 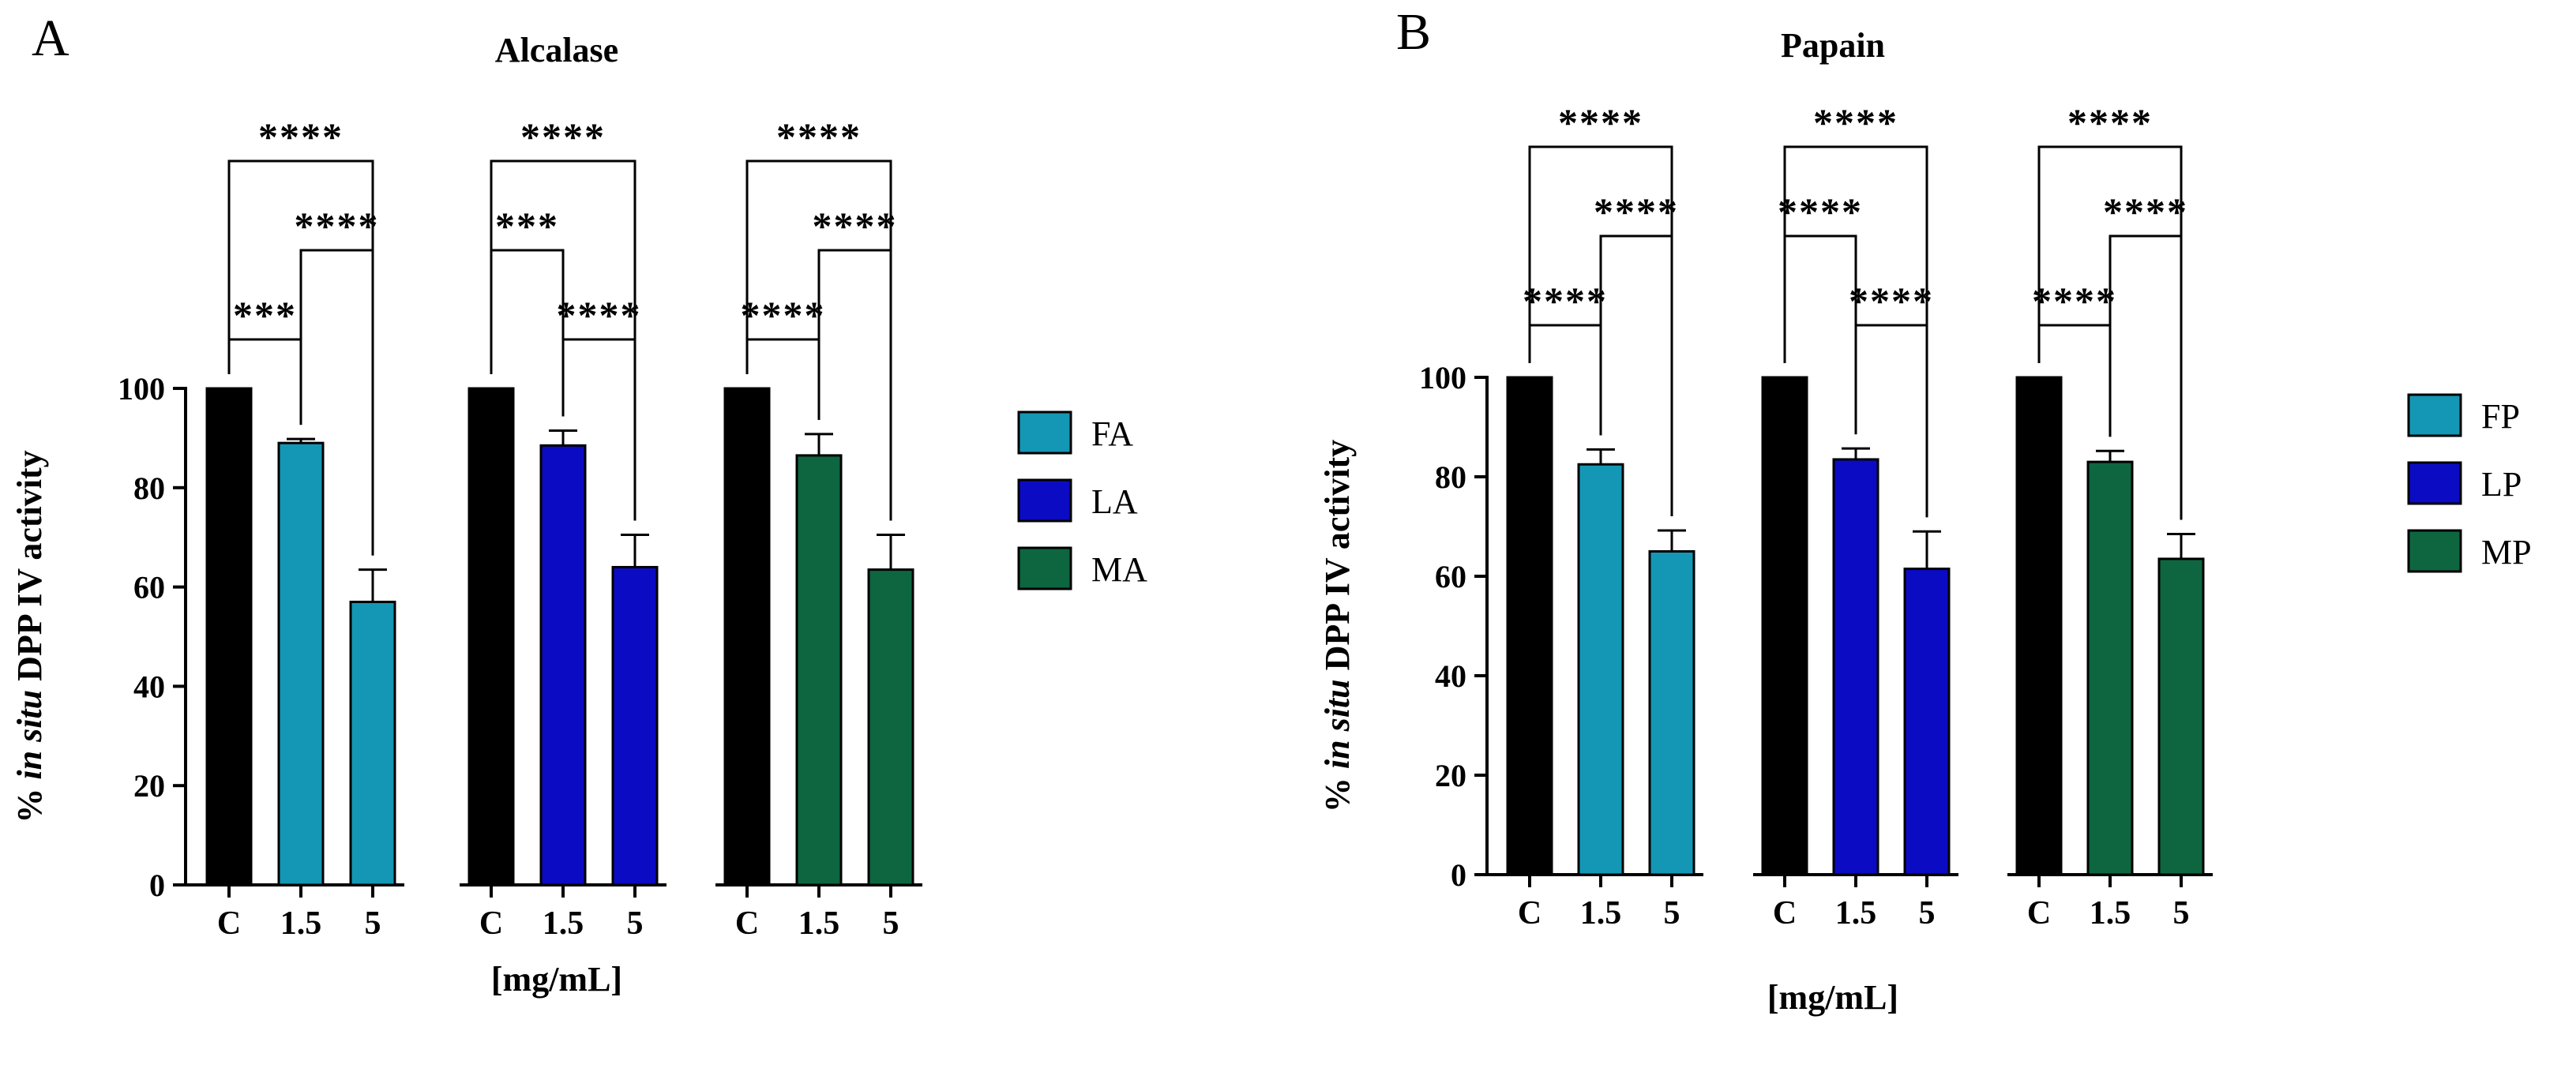 What do you see at coordinates (2434, 415) in the screenshot?
I see `legend-swatch-fp` at bounding box center [2434, 415].